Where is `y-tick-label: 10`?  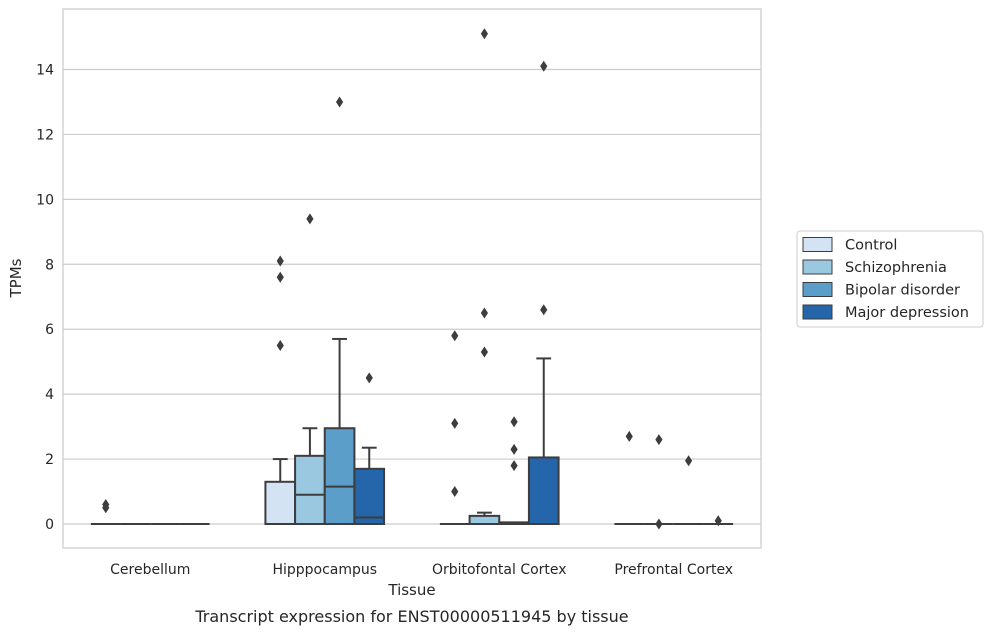
y-tick-label: 10 is located at coordinates (45, 200).